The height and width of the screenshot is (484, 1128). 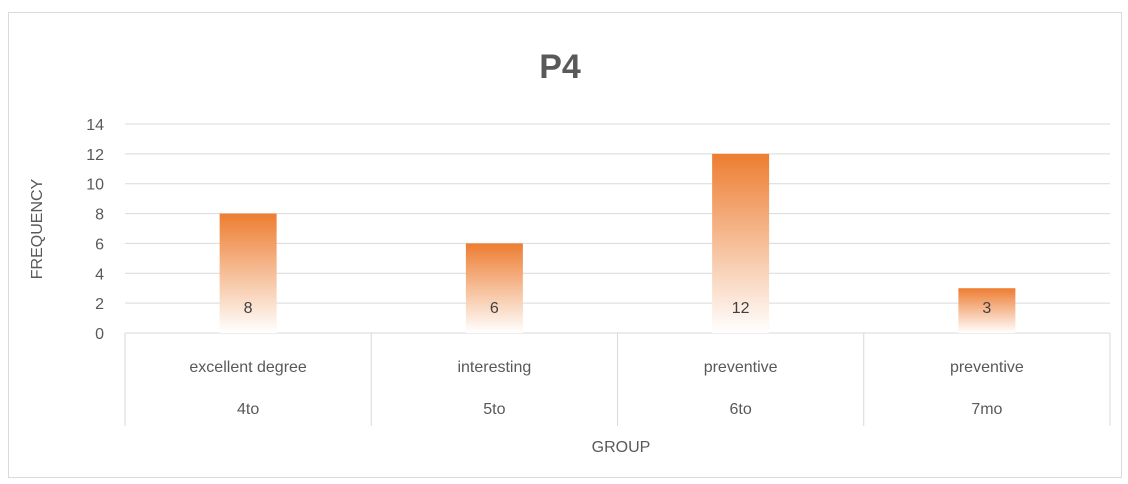 What do you see at coordinates (95, 230) in the screenshot?
I see `y-axis-ticks: 0 2 4 6 8 10 12 14` at bounding box center [95, 230].